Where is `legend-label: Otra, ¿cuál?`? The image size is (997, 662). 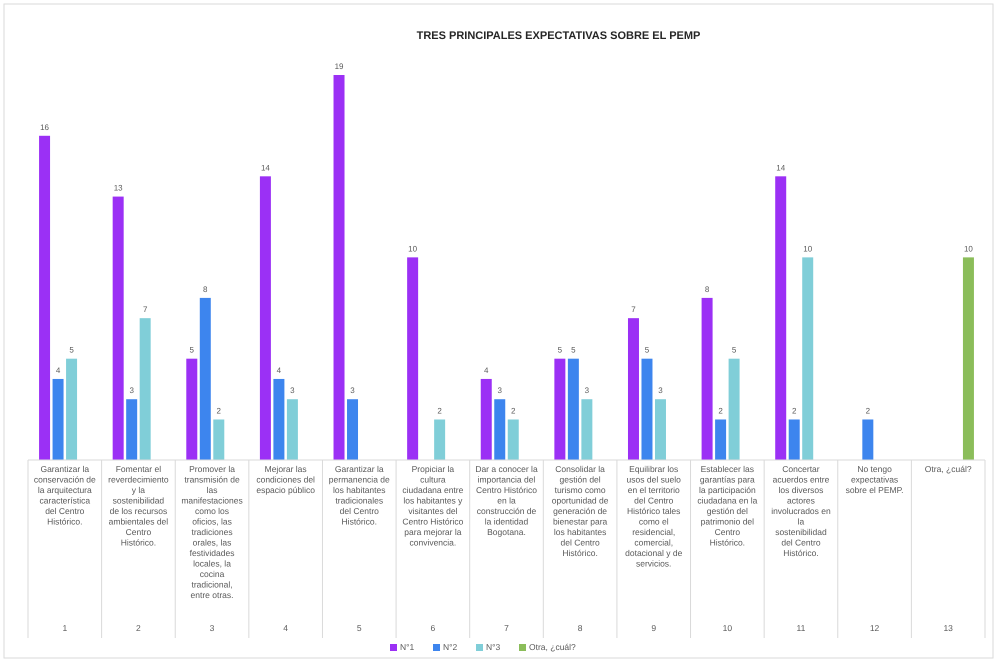
legend-label: Otra, ¿cuál? is located at coordinates (552, 647).